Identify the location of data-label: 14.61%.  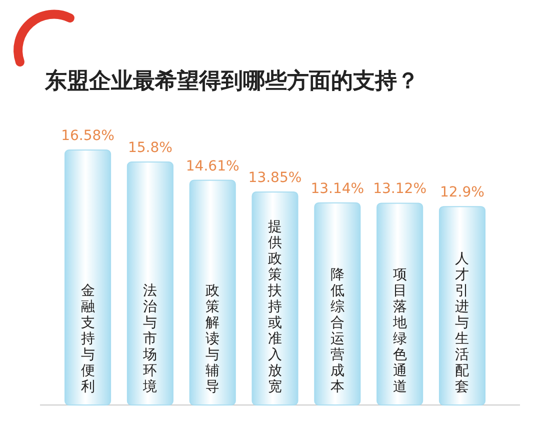
(213, 166).